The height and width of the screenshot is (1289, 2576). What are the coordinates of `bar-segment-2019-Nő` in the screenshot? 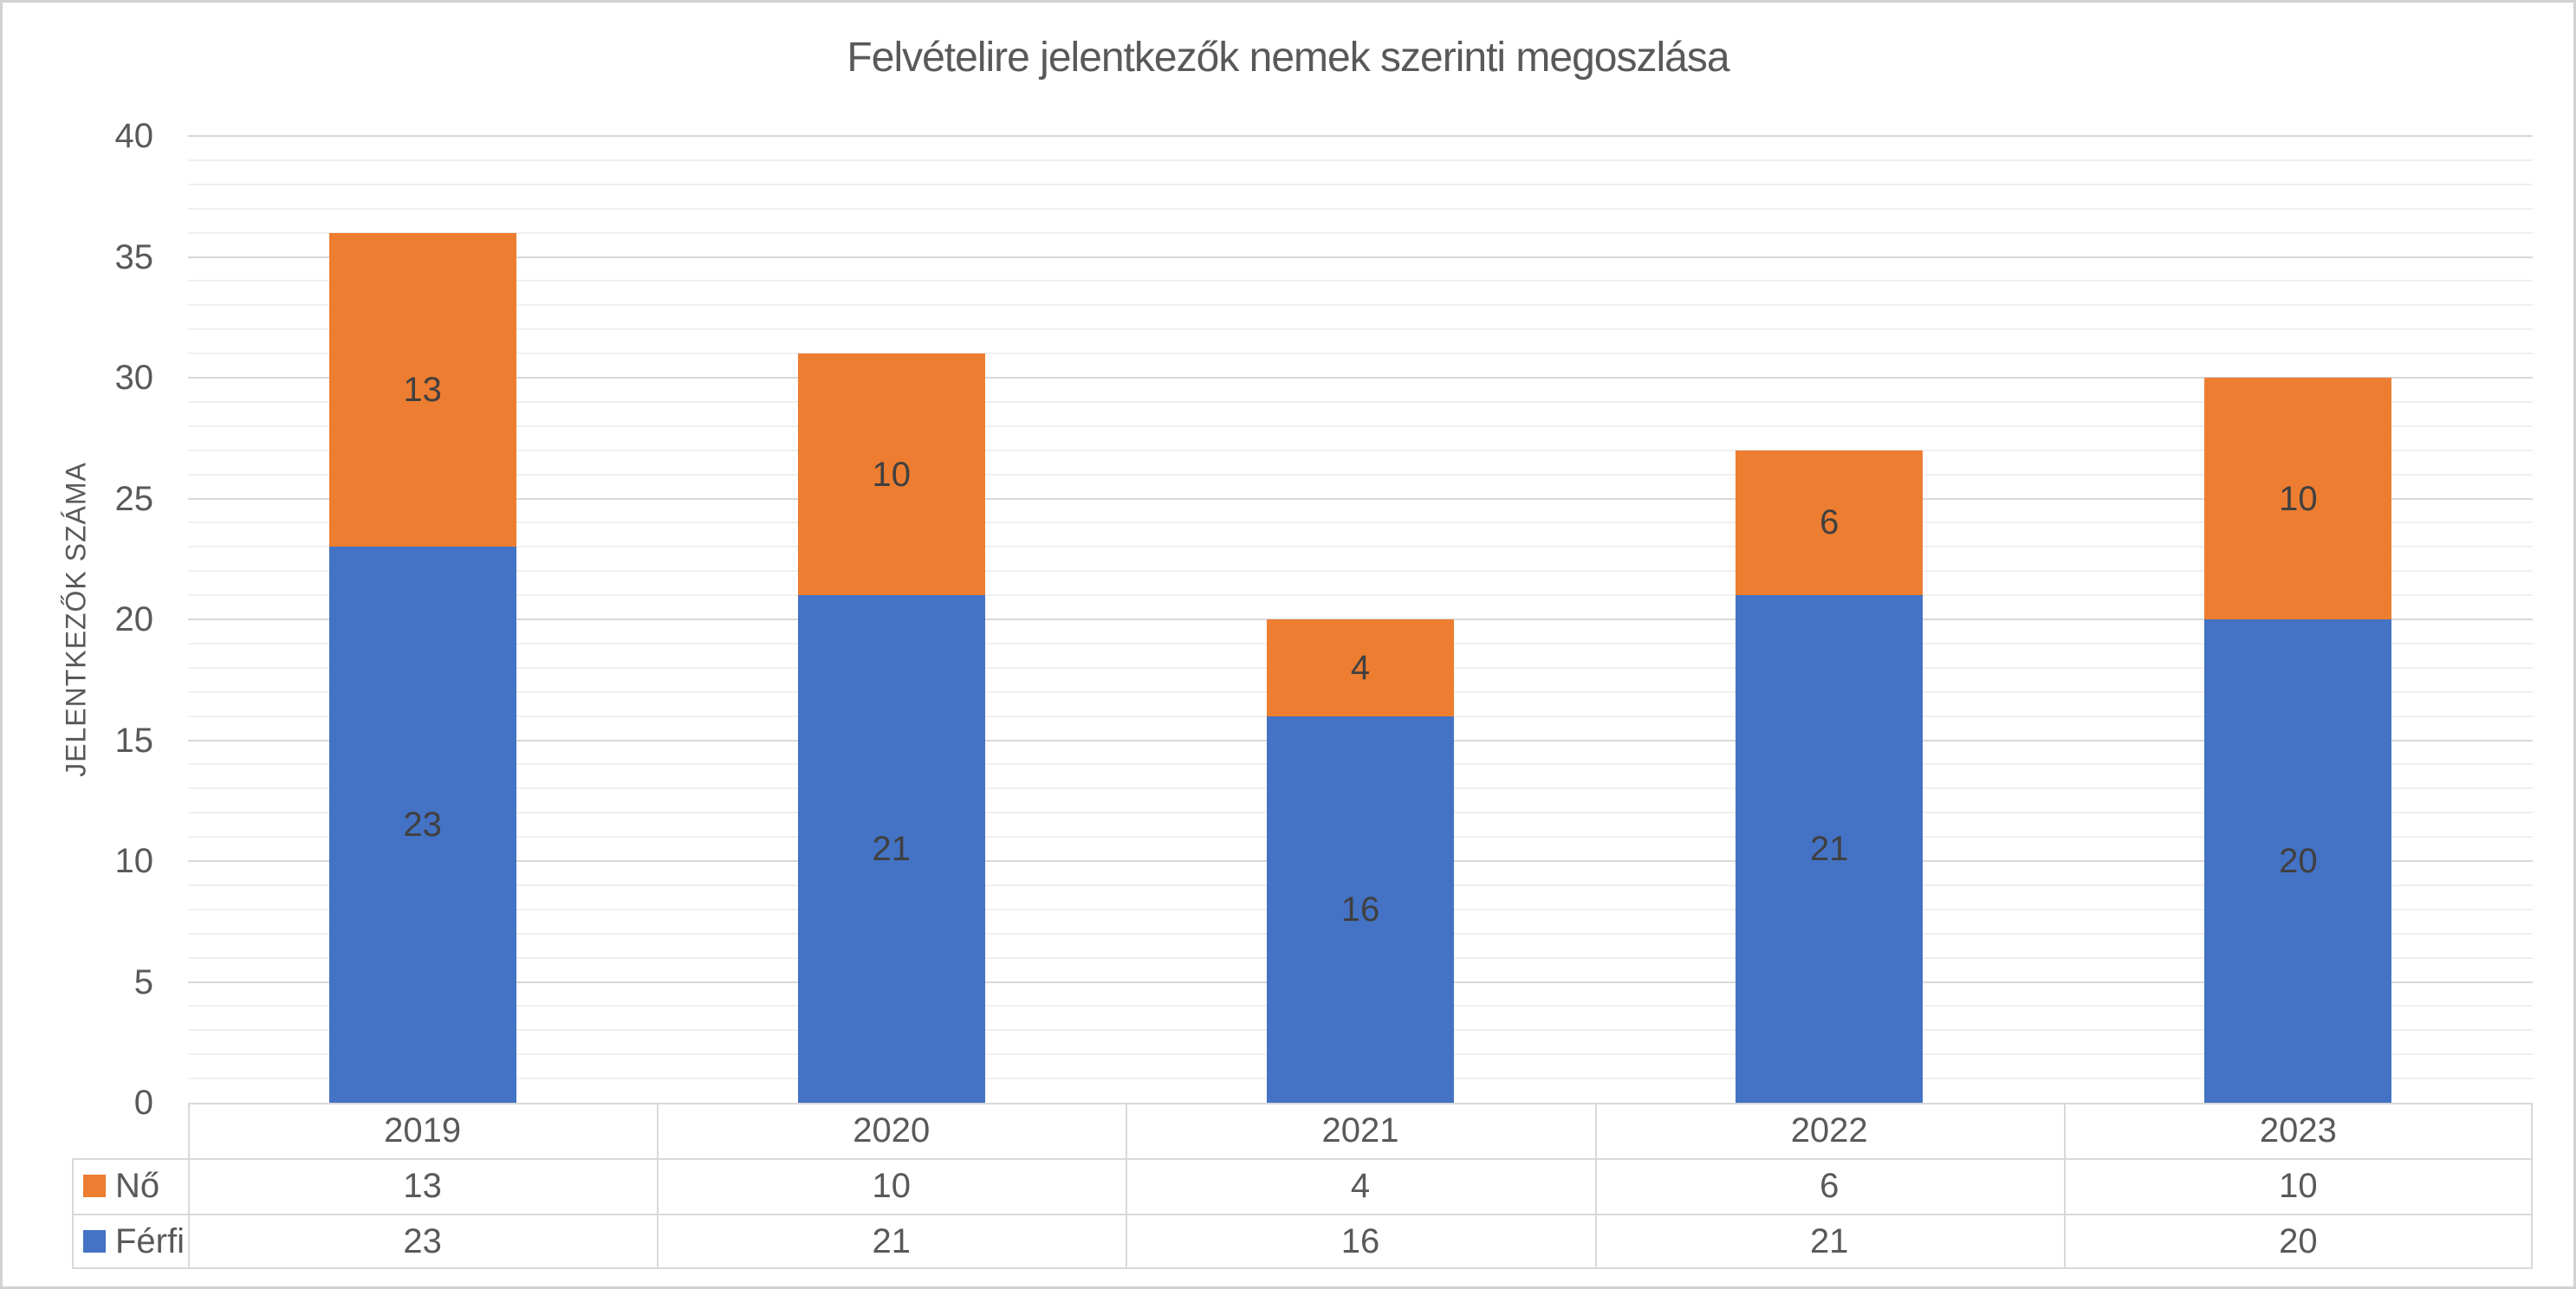 It's located at (422, 389).